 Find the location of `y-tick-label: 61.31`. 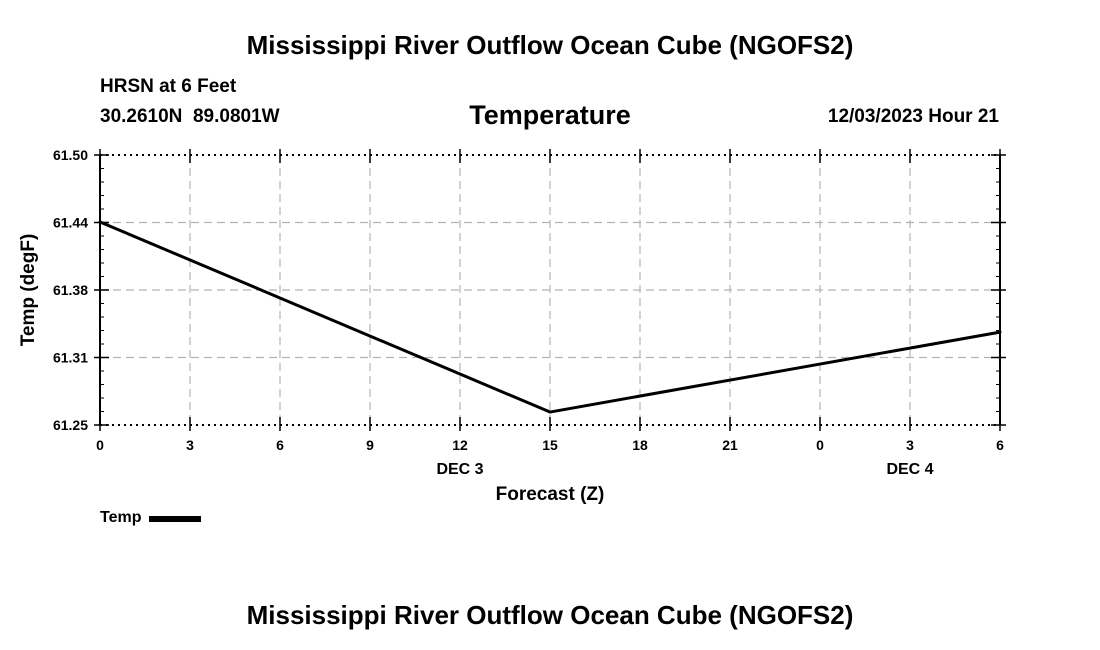

y-tick-label: 61.31 is located at coordinates (70, 358).